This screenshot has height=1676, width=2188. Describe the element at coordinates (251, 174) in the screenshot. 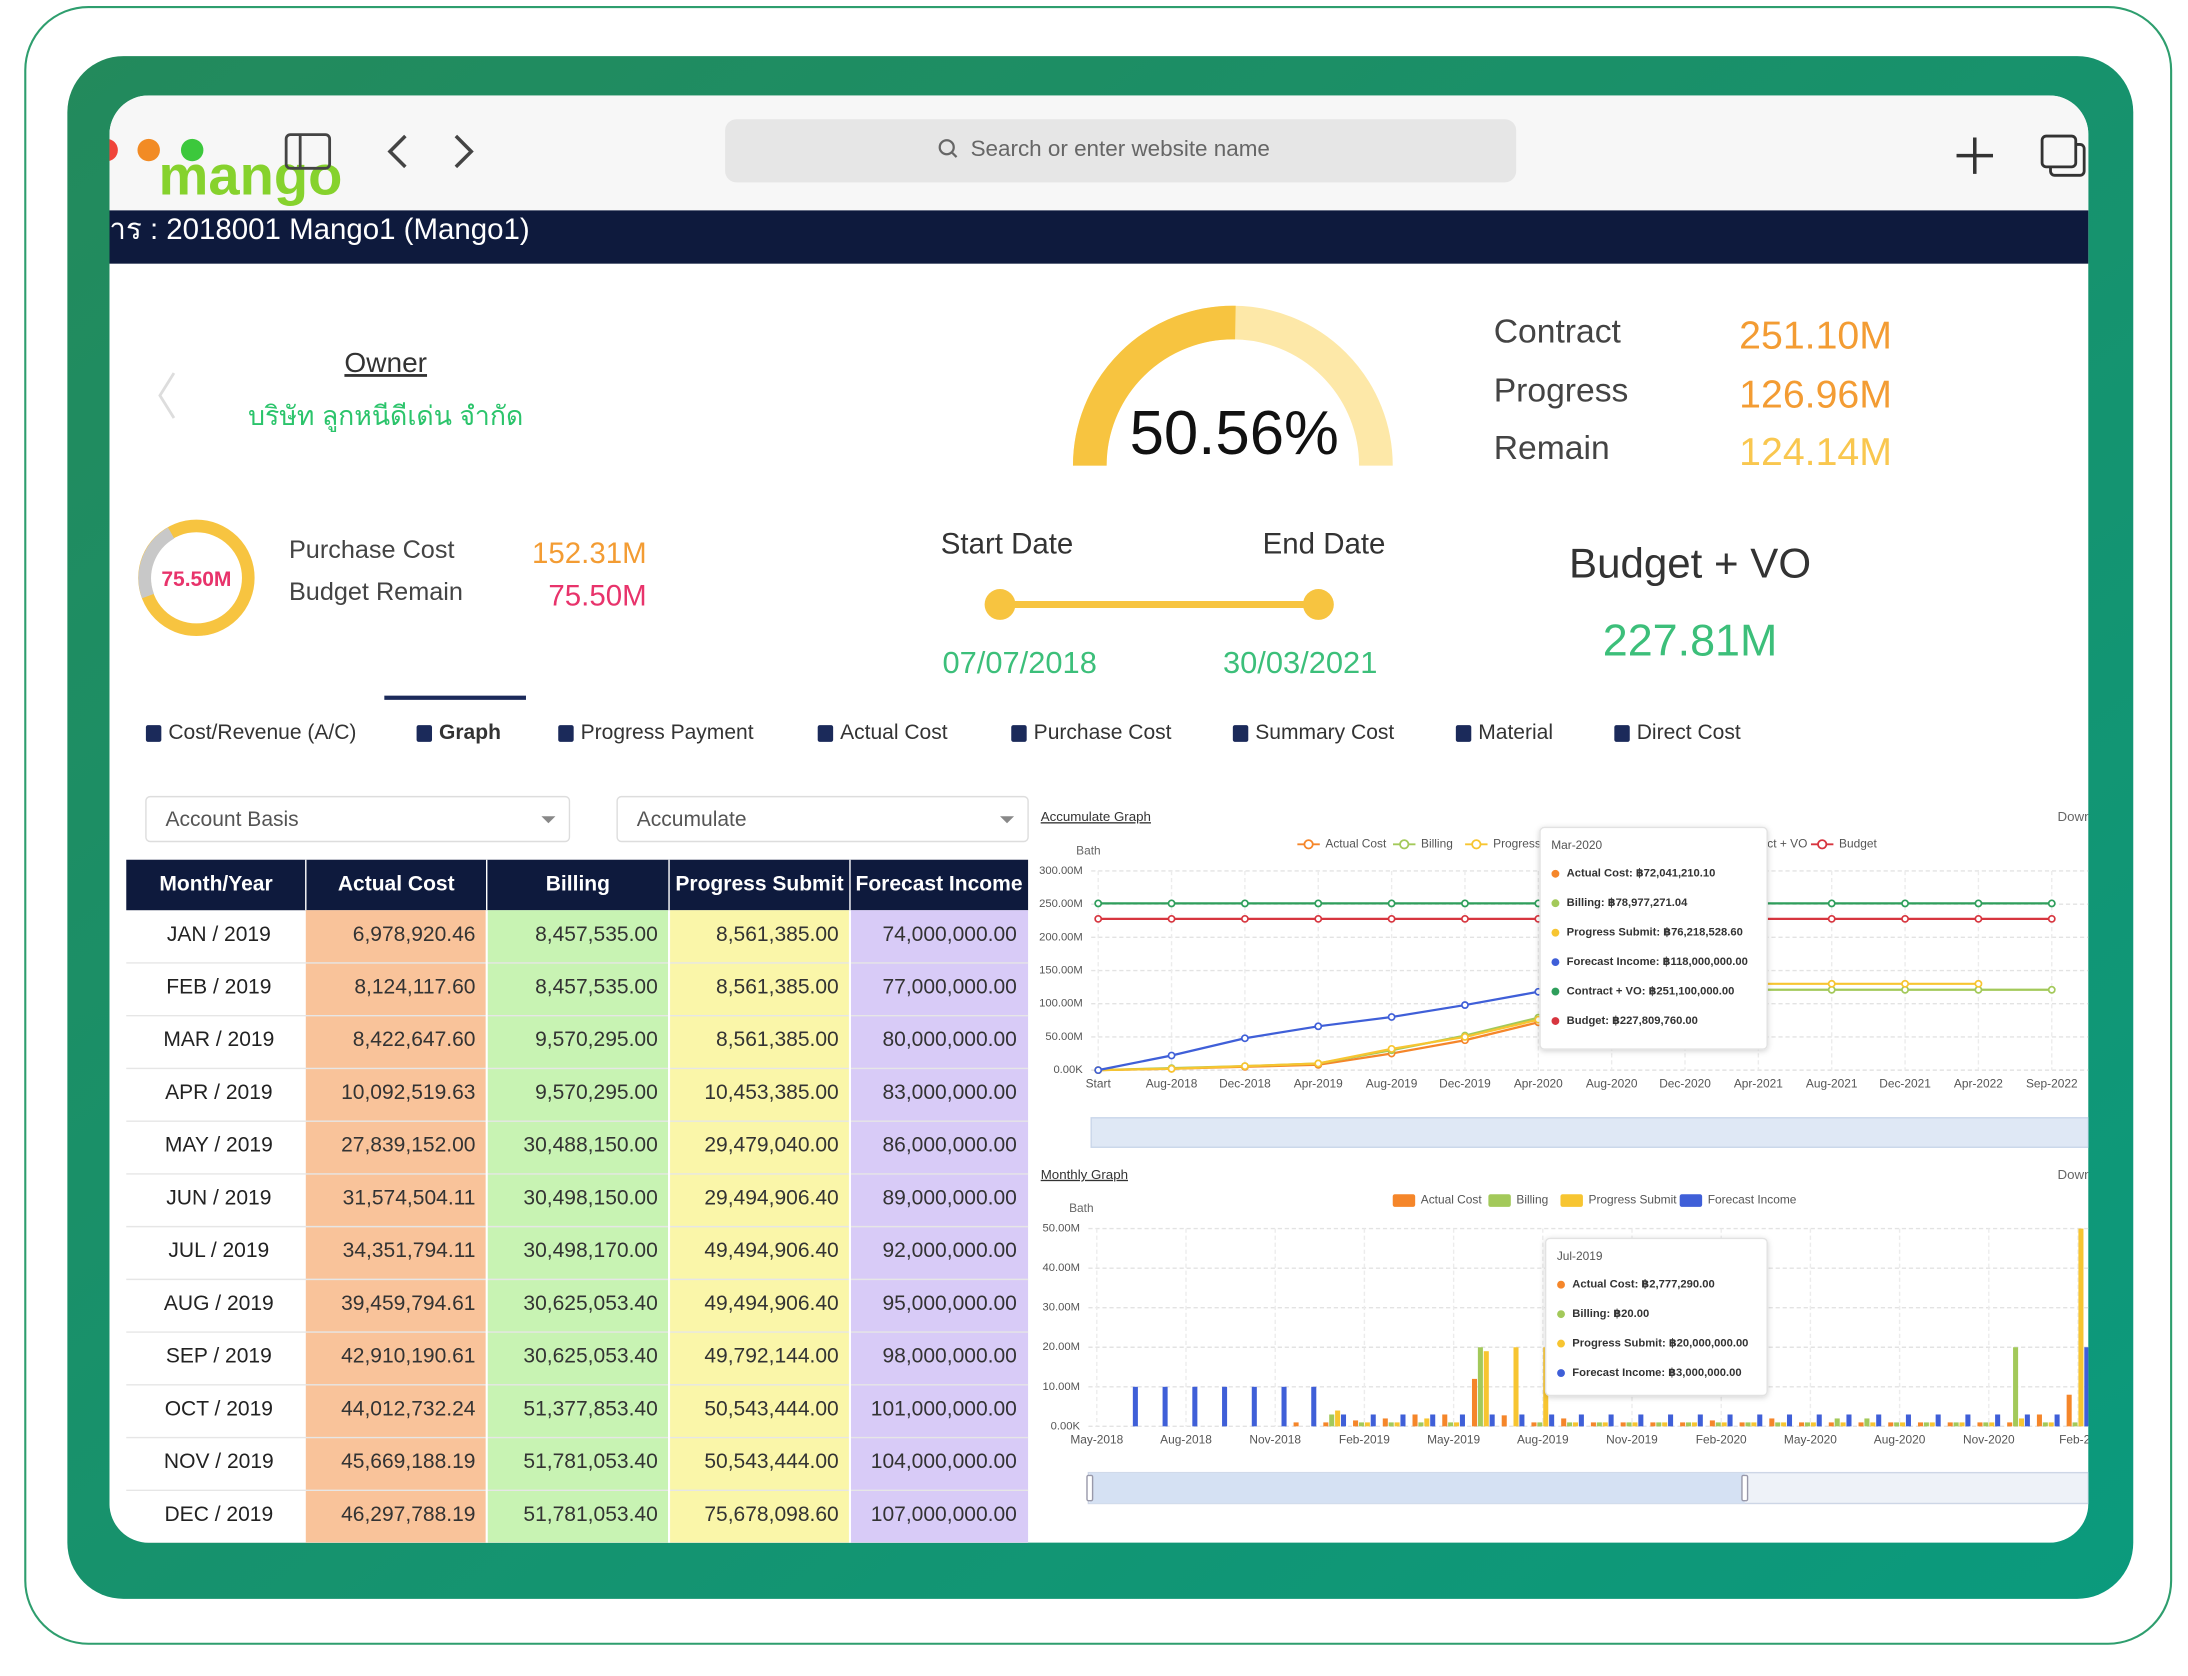

I see `logo: mango` at that location.